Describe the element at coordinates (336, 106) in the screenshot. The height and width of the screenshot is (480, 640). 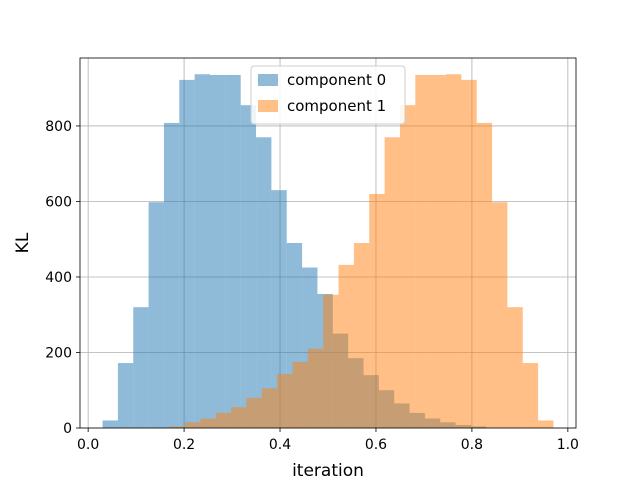
I see `legend-label-component-1: component 1` at that location.